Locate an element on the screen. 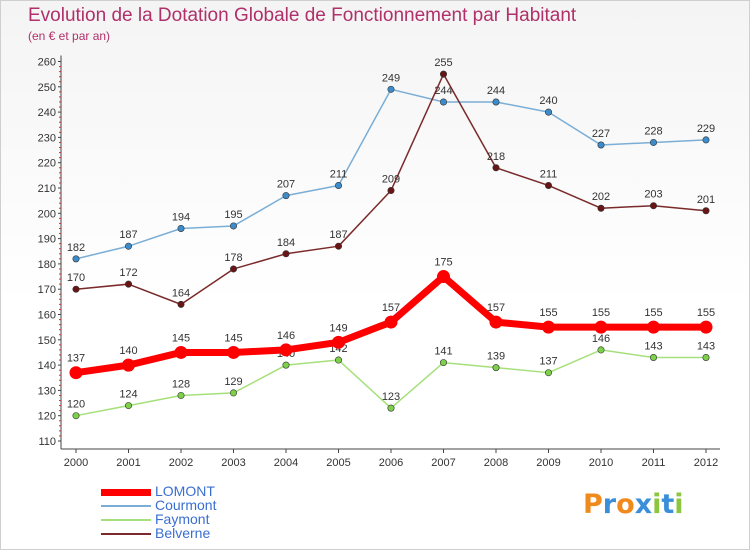  y-tick-label: 250 is located at coordinates (47, 88).